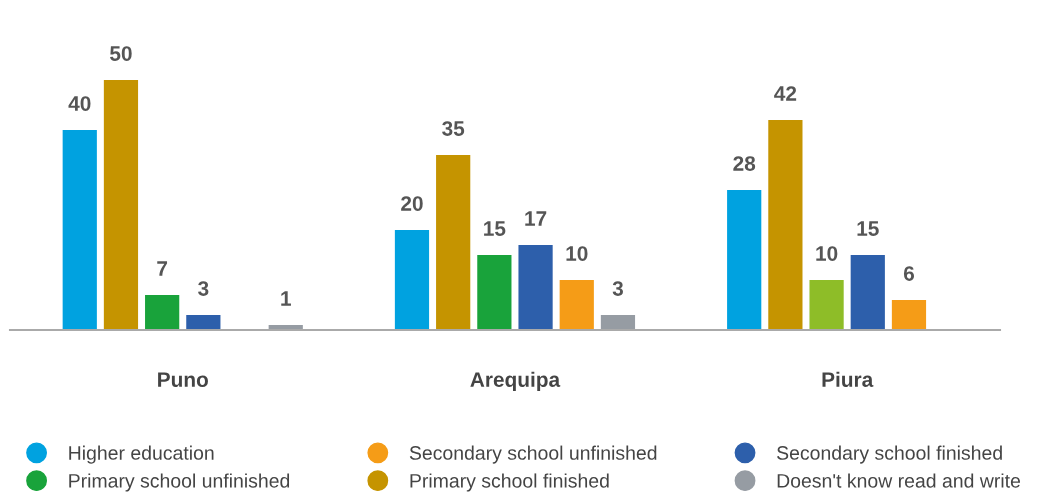 Image resolution: width=1038 pixels, height=504 pixels. What do you see at coordinates (785, 93) in the screenshot?
I see `data-label: 42` at bounding box center [785, 93].